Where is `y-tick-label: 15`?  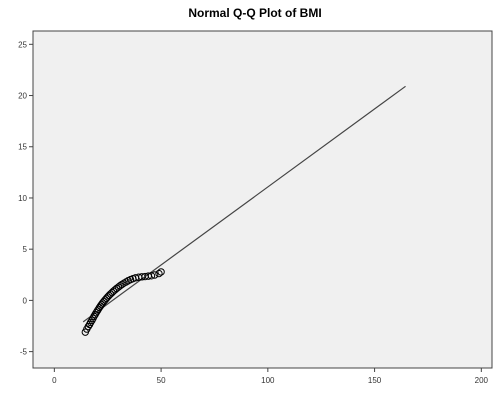
y-tick-label: 15 is located at coordinates (22, 147).